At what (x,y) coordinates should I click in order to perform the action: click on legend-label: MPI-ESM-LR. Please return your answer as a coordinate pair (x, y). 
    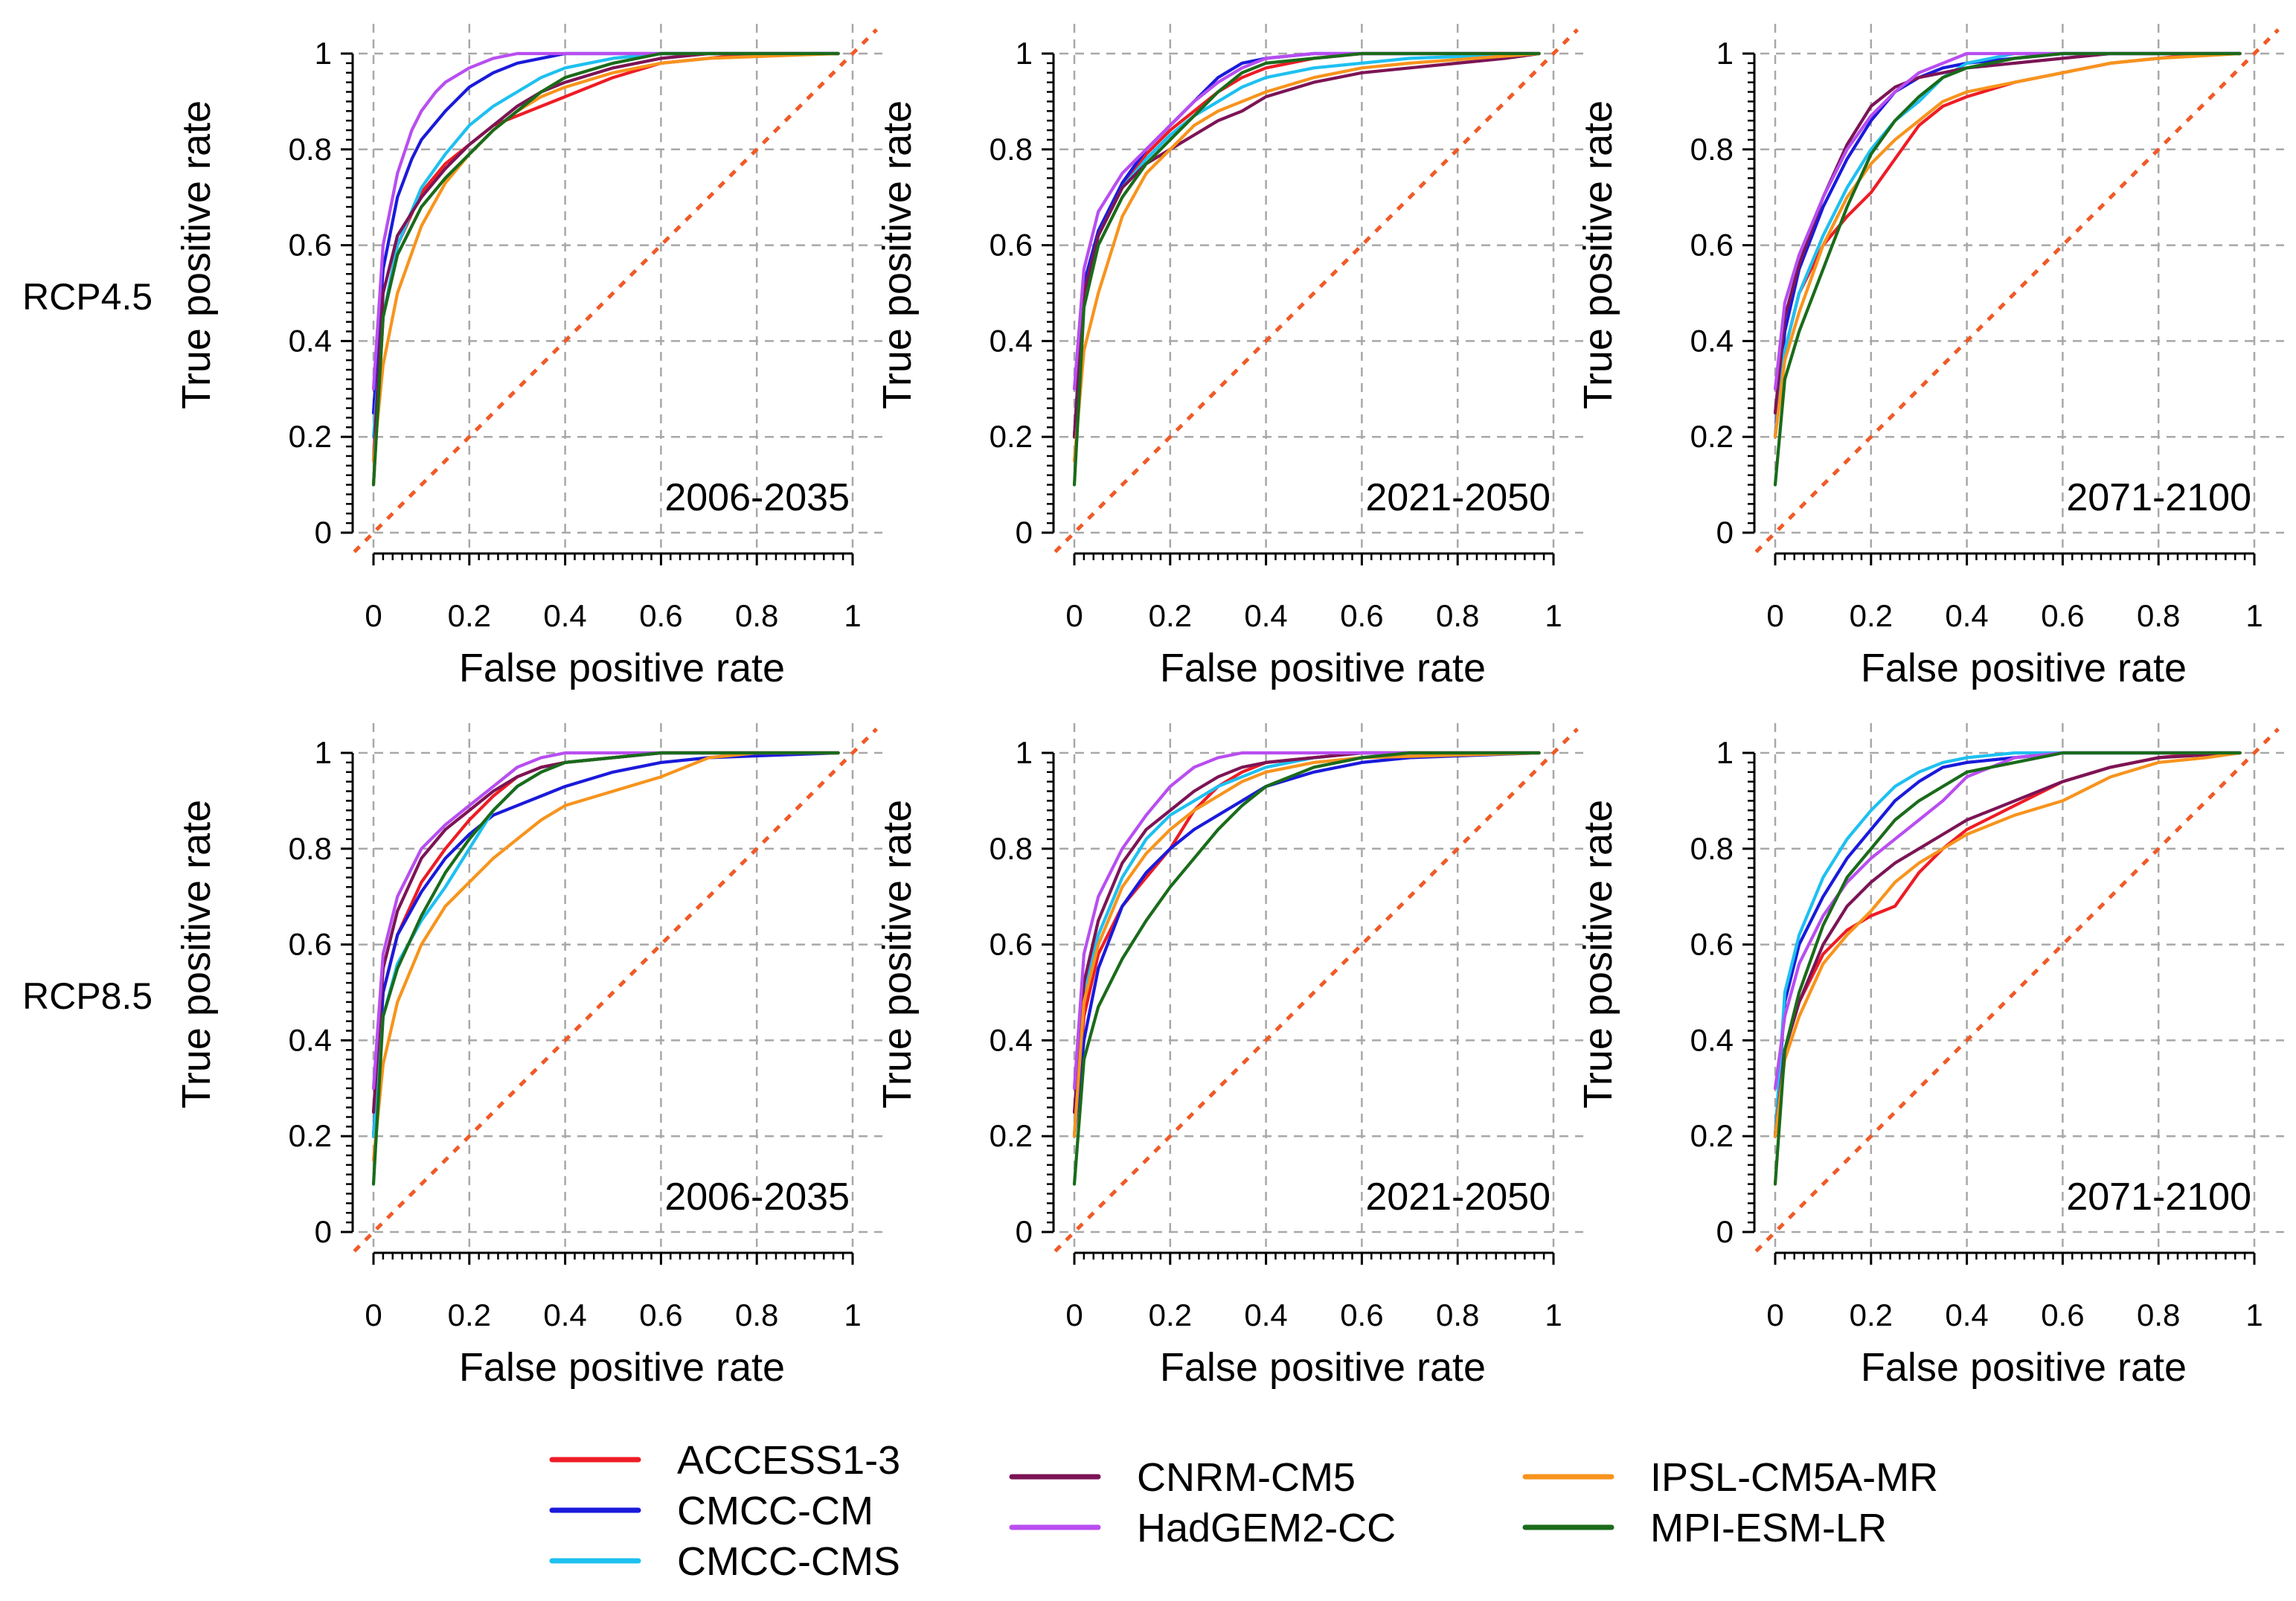
    Looking at the image, I should click on (1768, 1528).